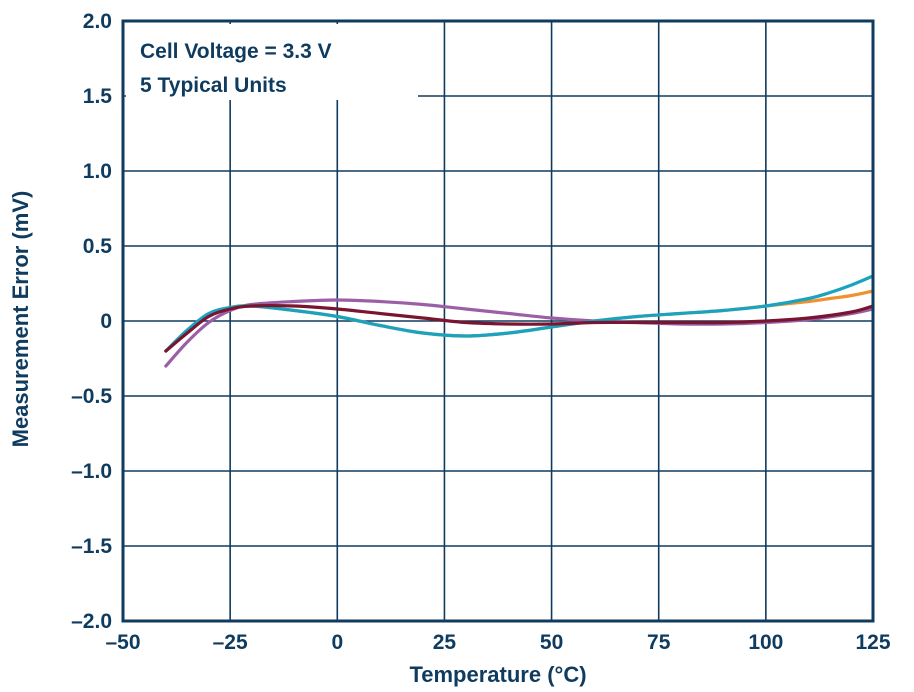 This screenshot has height=692, width=914. Describe the element at coordinates (445, 642) in the screenshot. I see `x-tick-label: 25` at that location.